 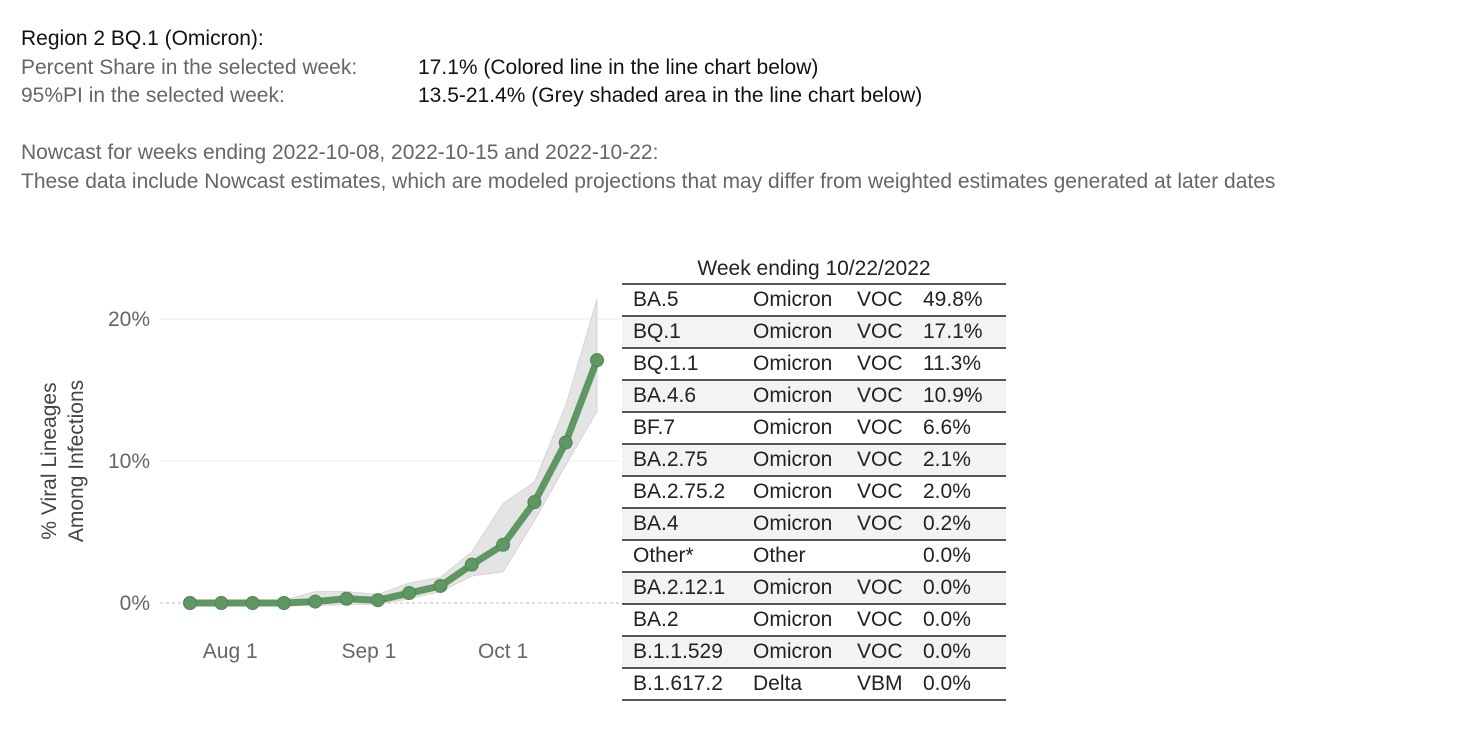 I want to click on lineage-cell: BQ.1.1, so click(x=666, y=363).